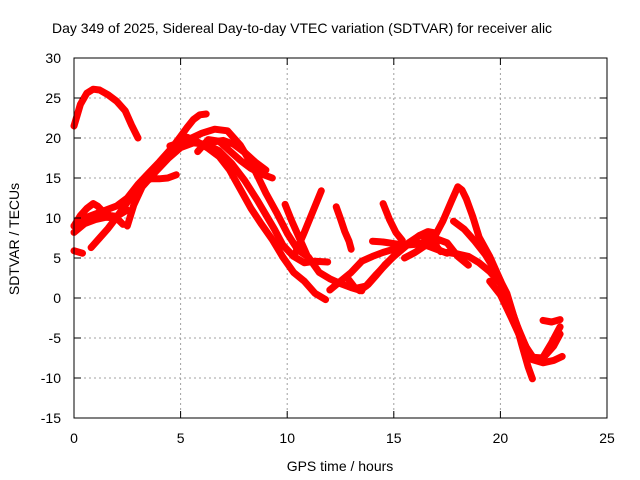  What do you see at coordinates (57, 258) in the screenshot?
I see `y-tick-label: 5` at bounding box center [57, 258].